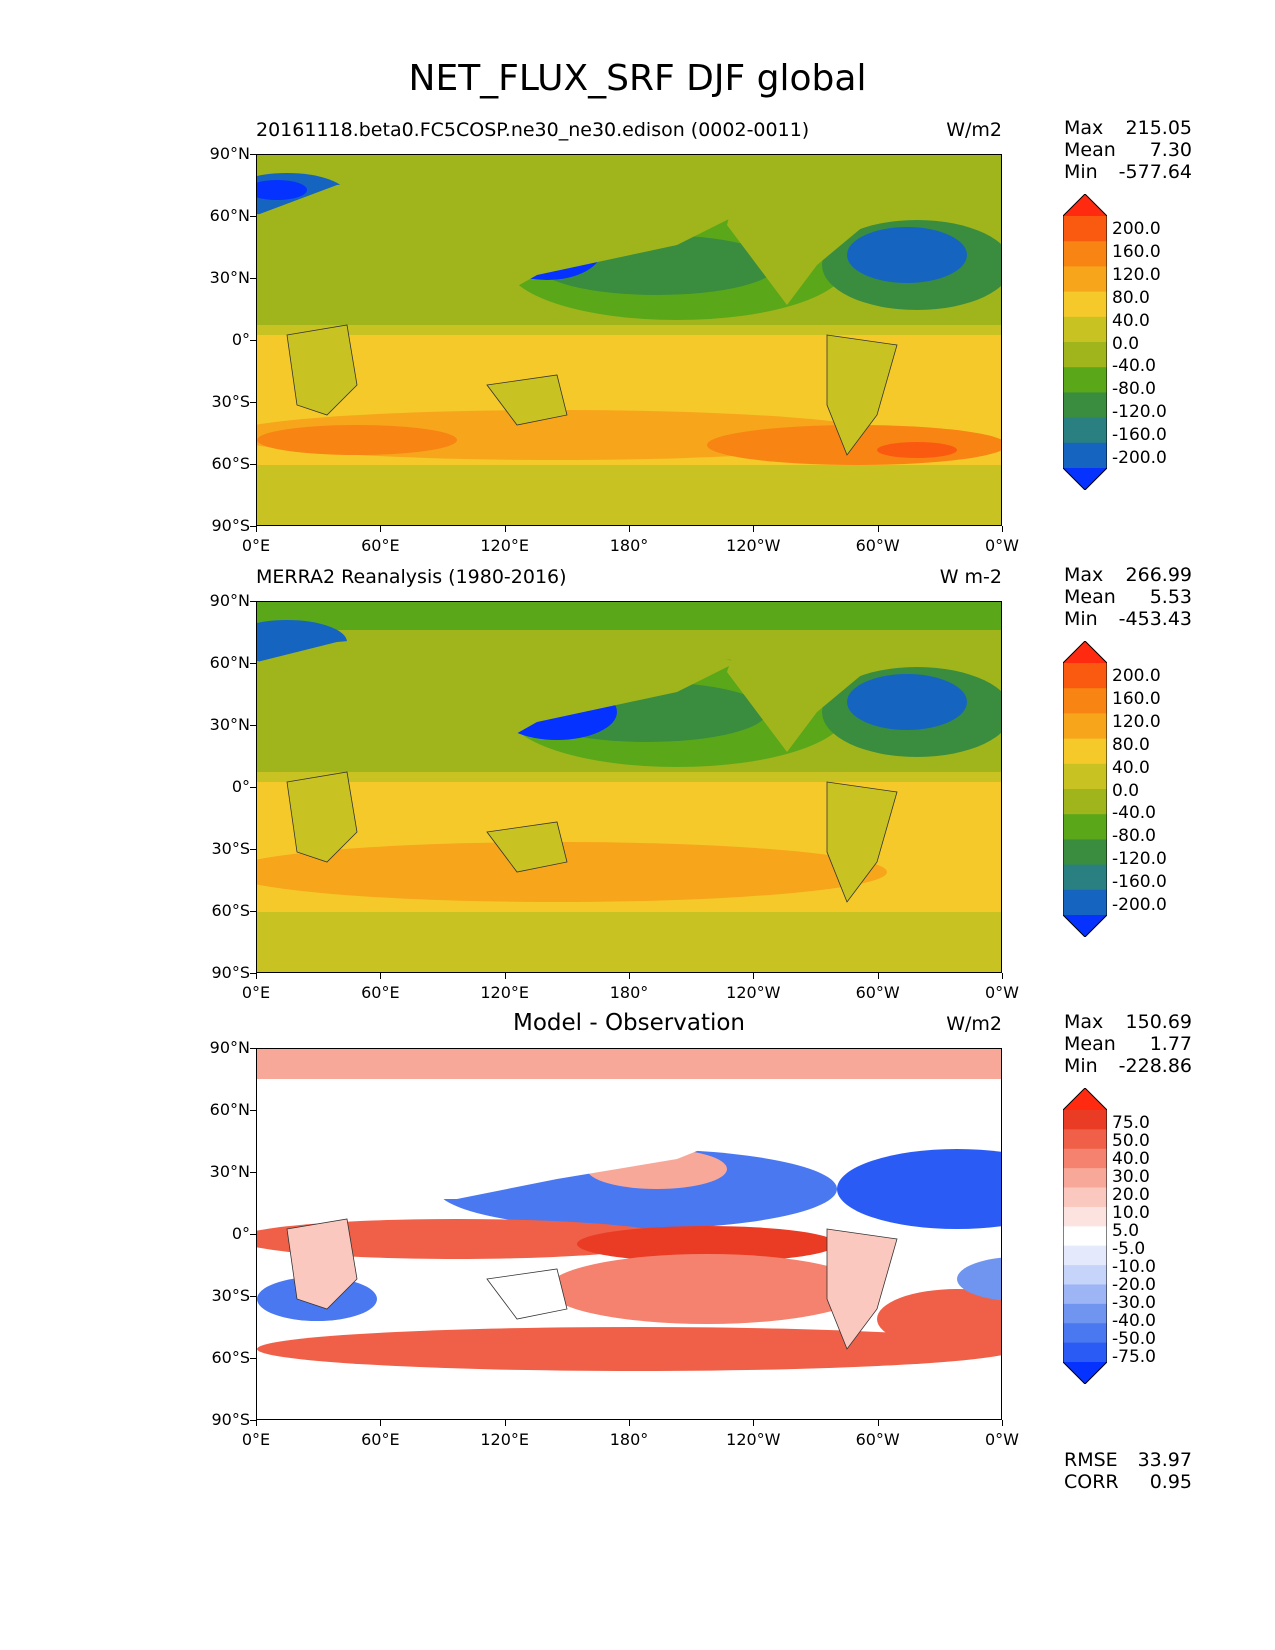  Describe the element at coordinates (1139, 435) in the screenshot. I see `colorbar-tick-label: -160.0` at that location.